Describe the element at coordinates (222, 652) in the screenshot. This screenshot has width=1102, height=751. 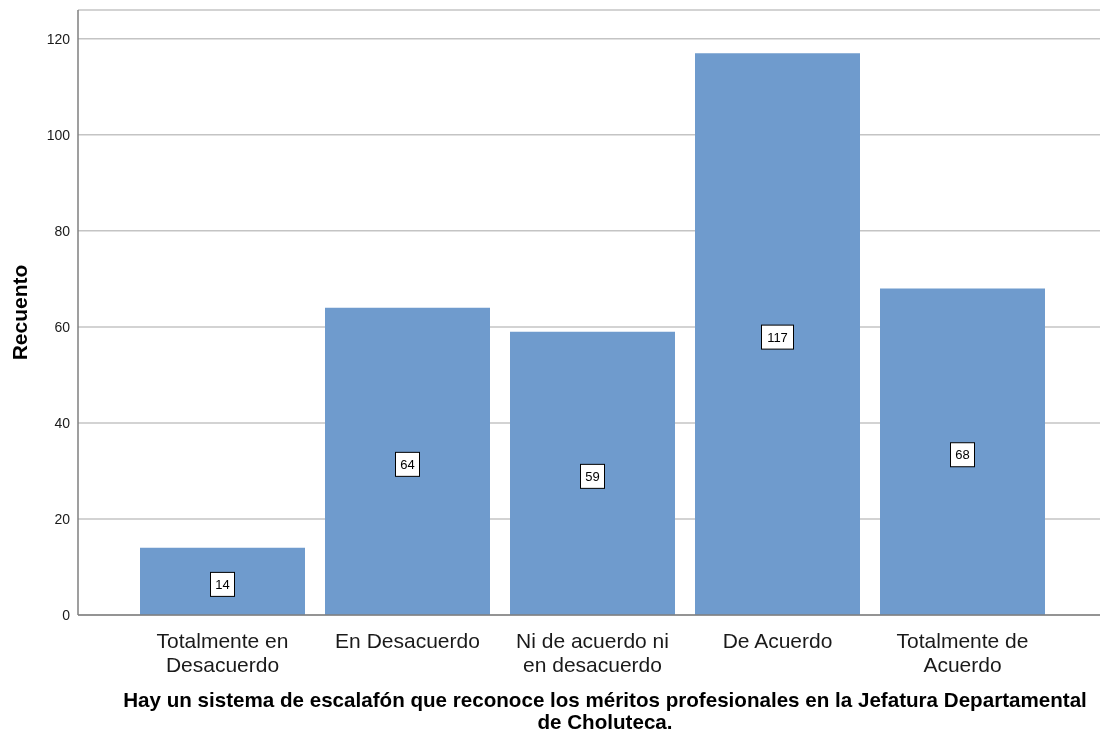
I see `x-tick-label: Totalmente en Desacuerdo` at that location.